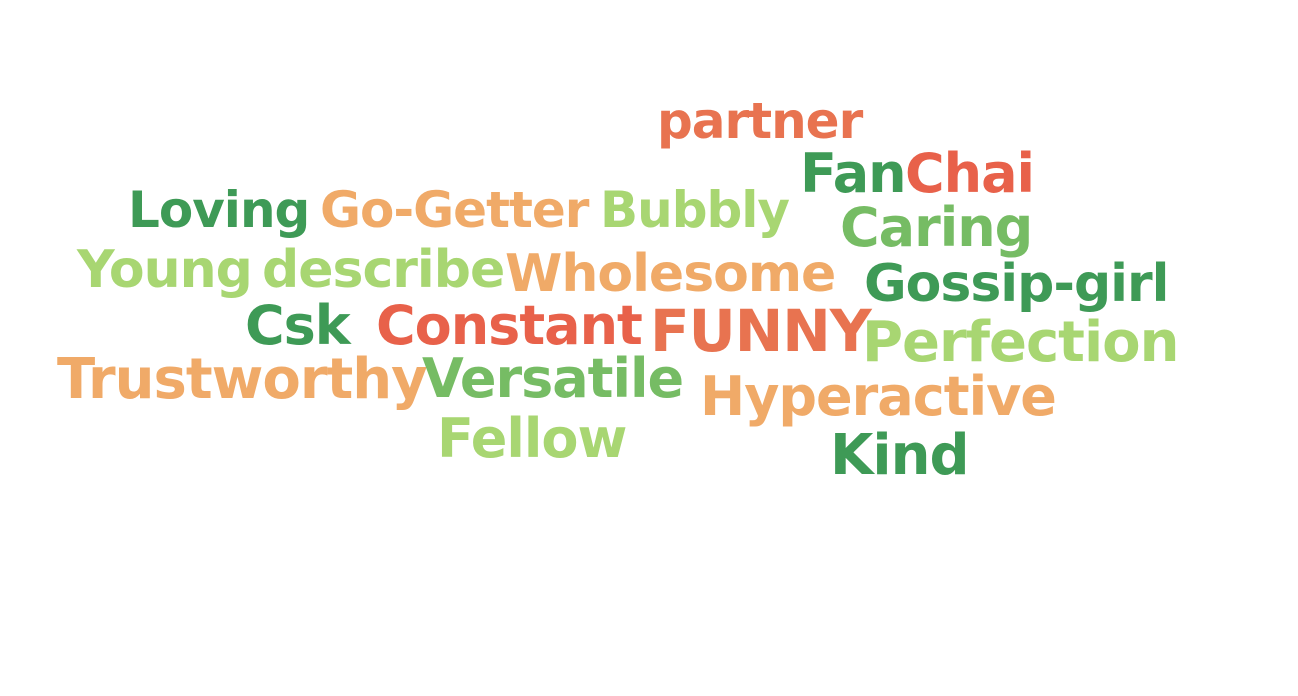  What do you see at coordinates (936, 227) in the screenshot?
I see `word-caring: Caring` at bounding box center [936, 227].